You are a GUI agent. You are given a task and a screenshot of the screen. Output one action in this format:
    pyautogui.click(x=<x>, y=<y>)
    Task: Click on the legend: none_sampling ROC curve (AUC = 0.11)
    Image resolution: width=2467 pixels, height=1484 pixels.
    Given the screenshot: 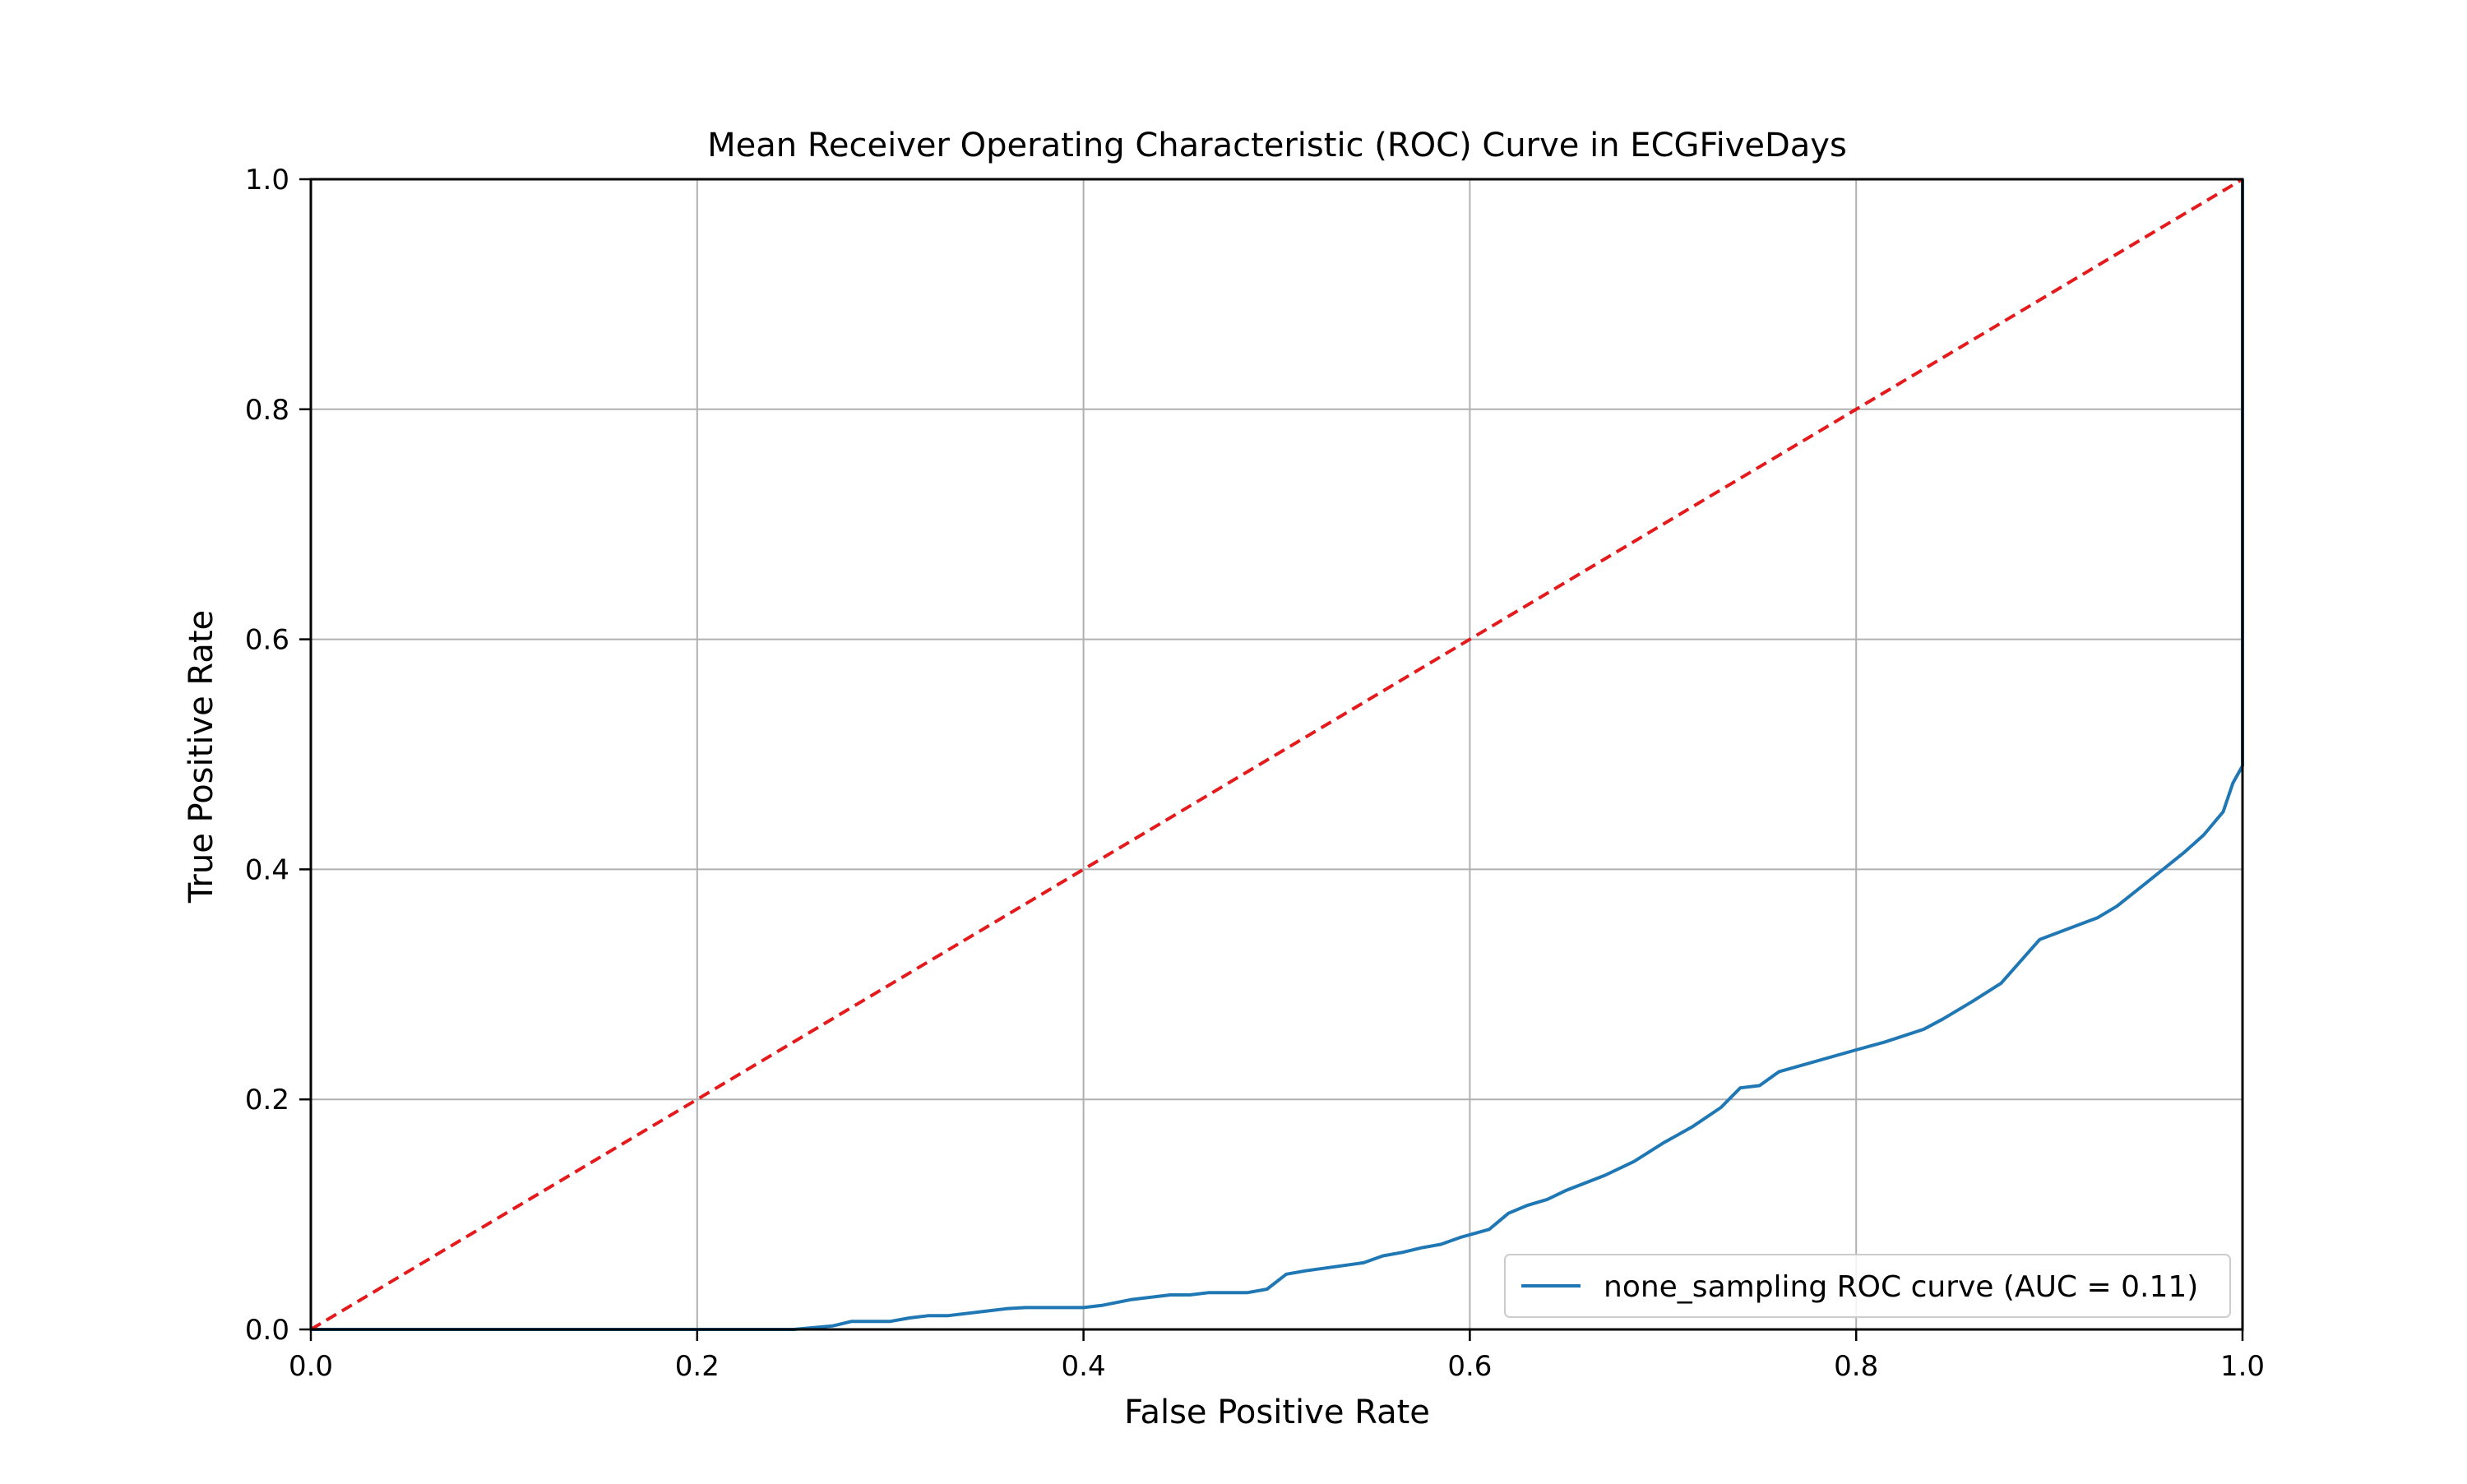 What is the action you would take?
    pyautogui.click(x=1868, y=1286)
    